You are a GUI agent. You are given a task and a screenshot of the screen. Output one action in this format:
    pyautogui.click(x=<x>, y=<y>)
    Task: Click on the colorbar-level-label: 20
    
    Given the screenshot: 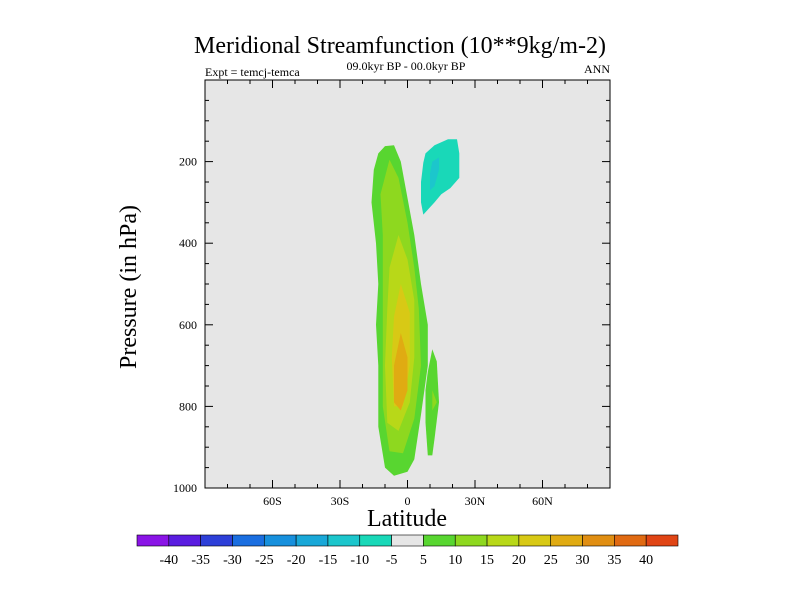 What is the action you would take?
    pyautogui.click(x=519, y=560)
    